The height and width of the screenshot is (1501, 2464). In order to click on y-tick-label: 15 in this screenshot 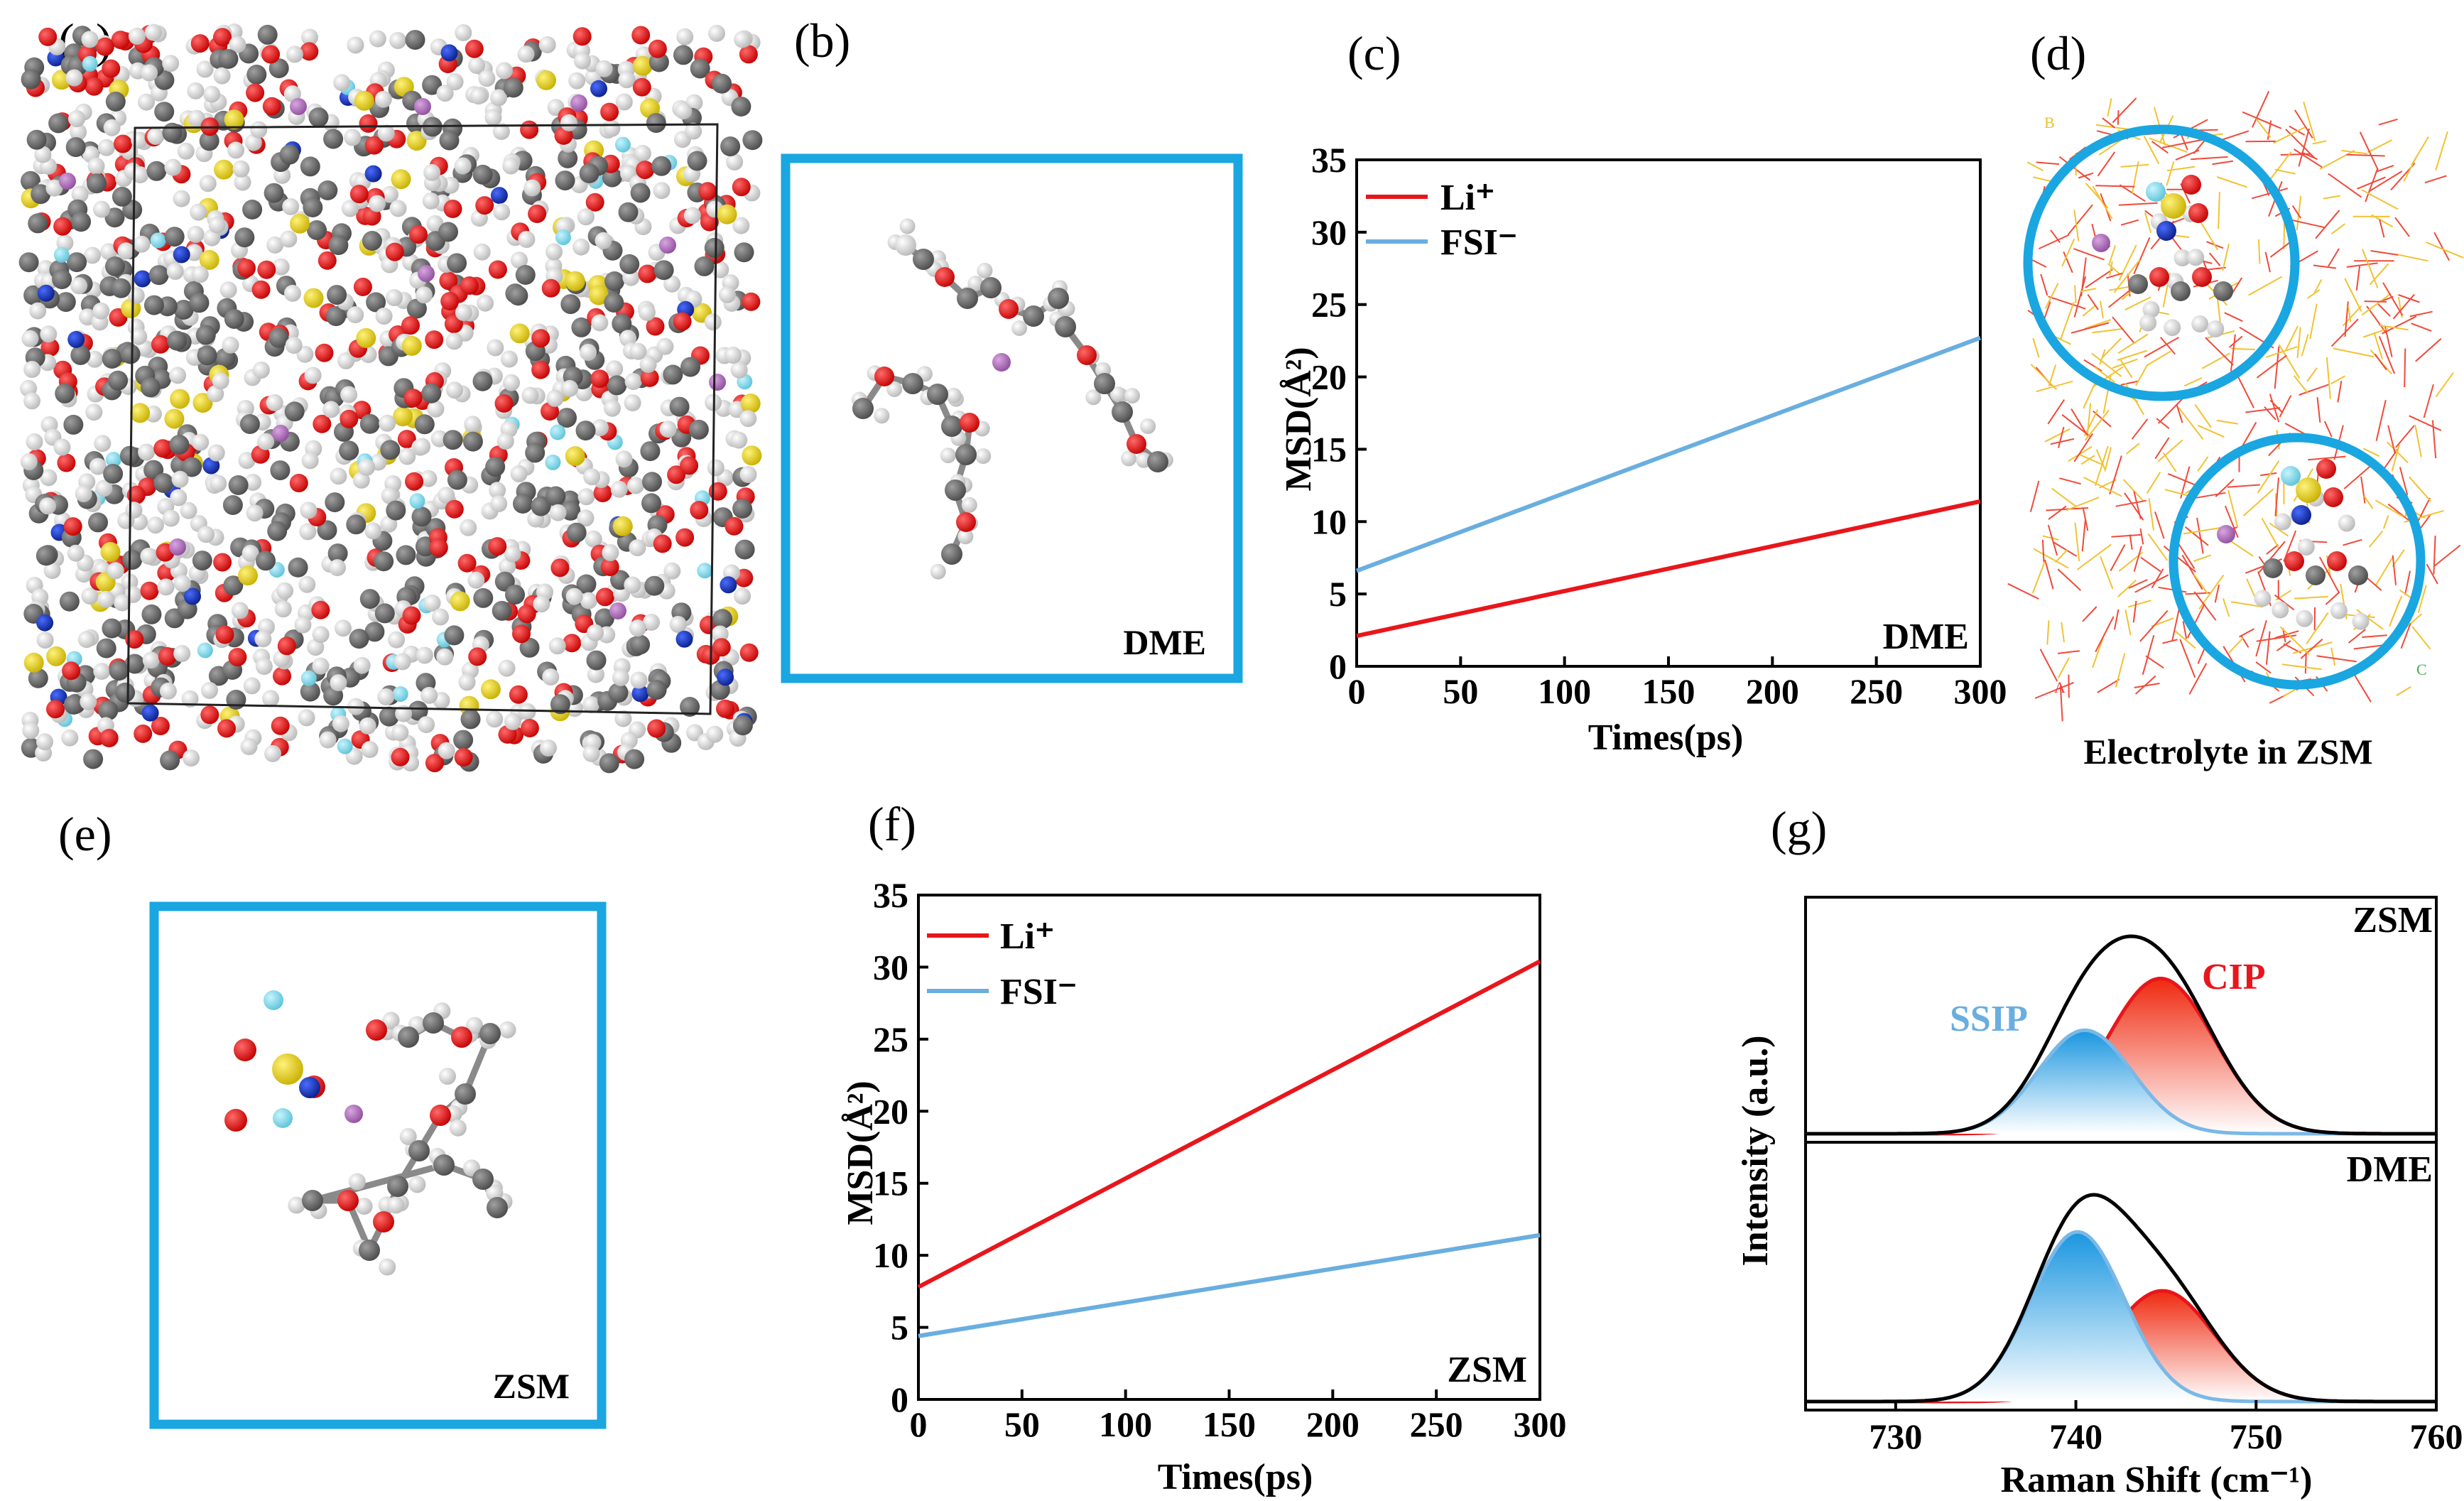, I will do `click(1329, 449)`.